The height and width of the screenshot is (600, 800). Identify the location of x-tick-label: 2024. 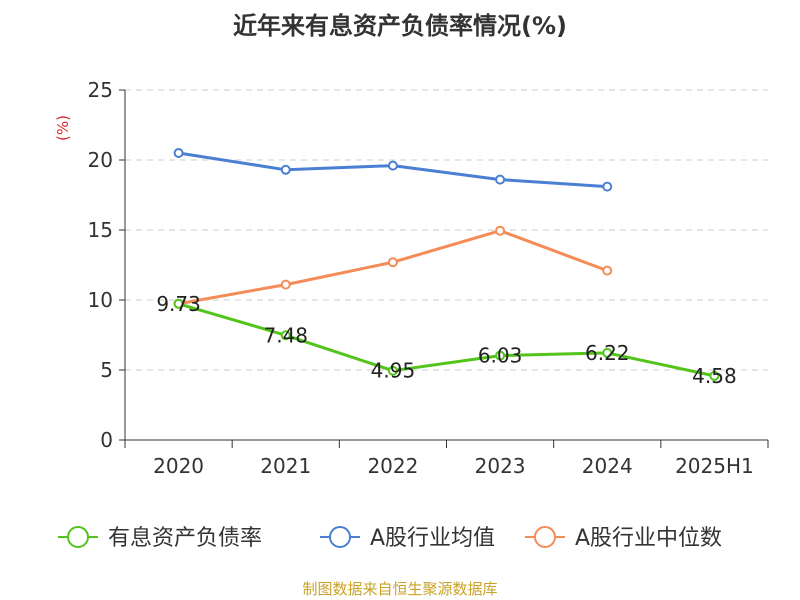
(607, 466).